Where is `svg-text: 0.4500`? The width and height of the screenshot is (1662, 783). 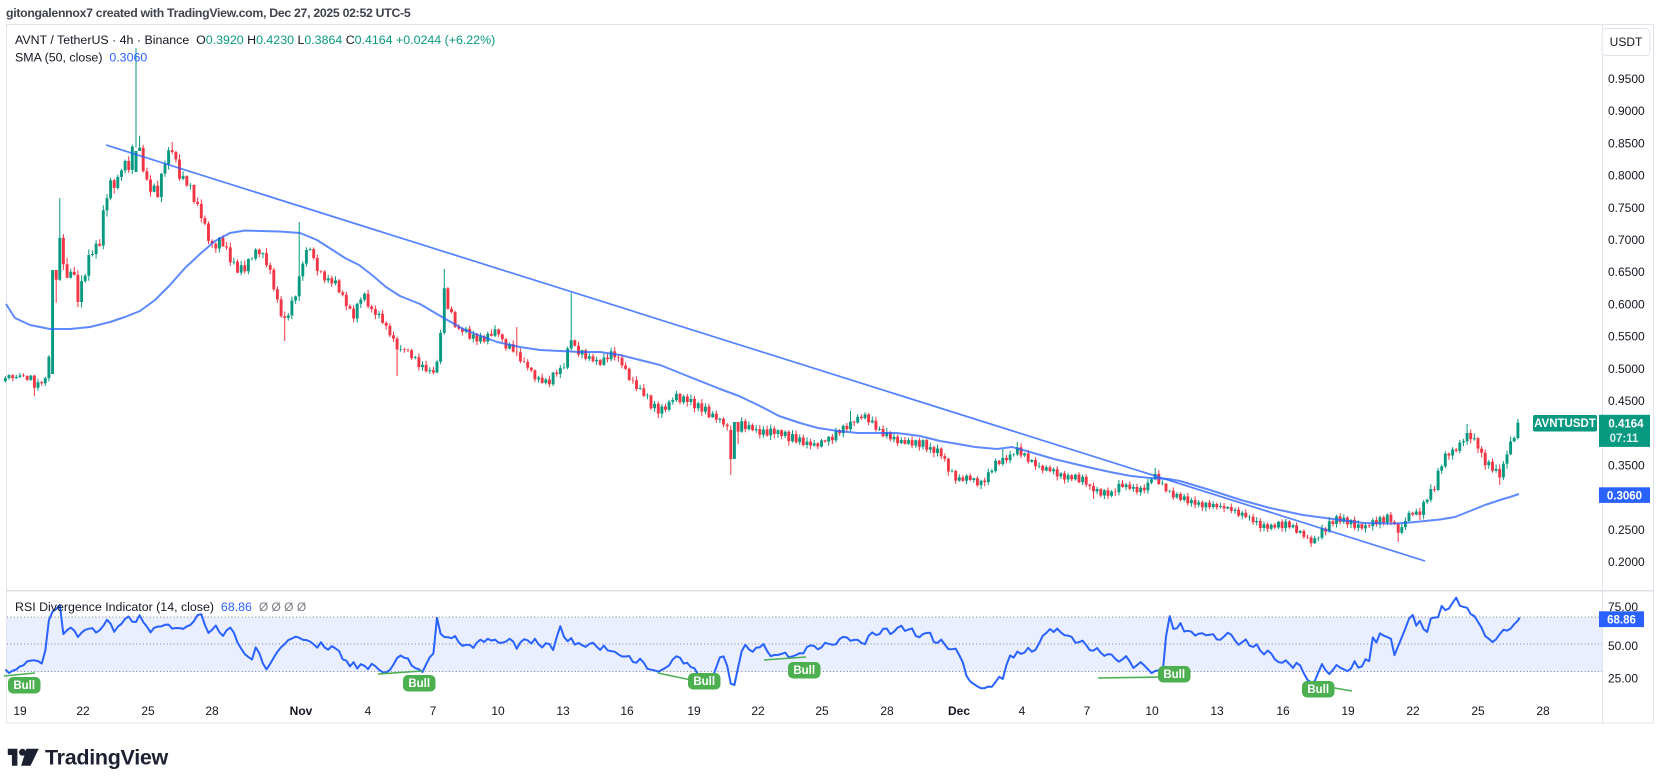 svg-text: 0.4500 is located at coordinates (1626, 401).